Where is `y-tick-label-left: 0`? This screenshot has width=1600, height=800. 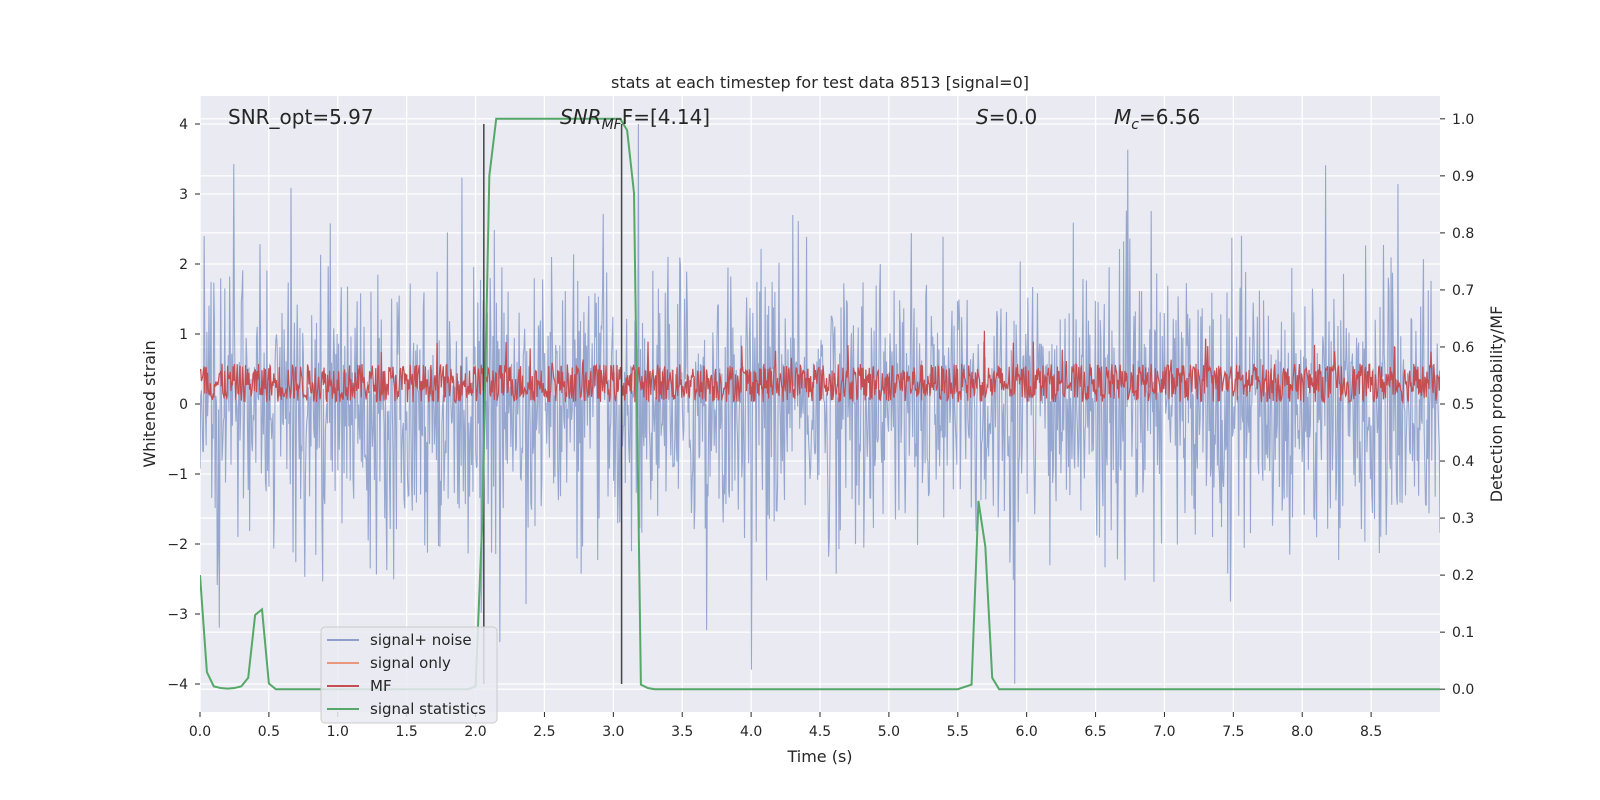 y-tick-label-left: 0 is located at coordinates (183, 405).